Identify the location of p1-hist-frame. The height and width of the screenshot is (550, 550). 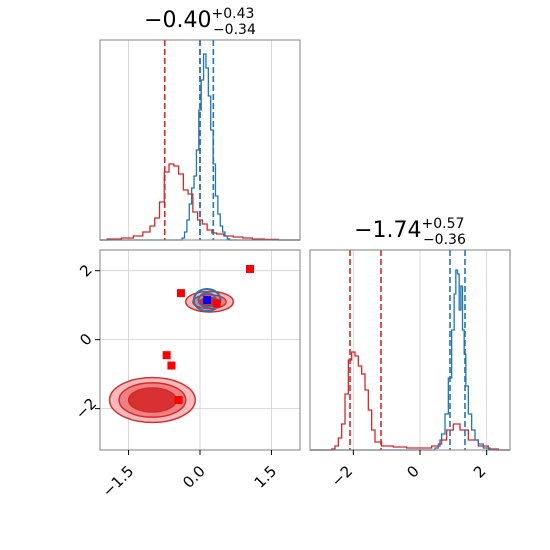
(200, 140).